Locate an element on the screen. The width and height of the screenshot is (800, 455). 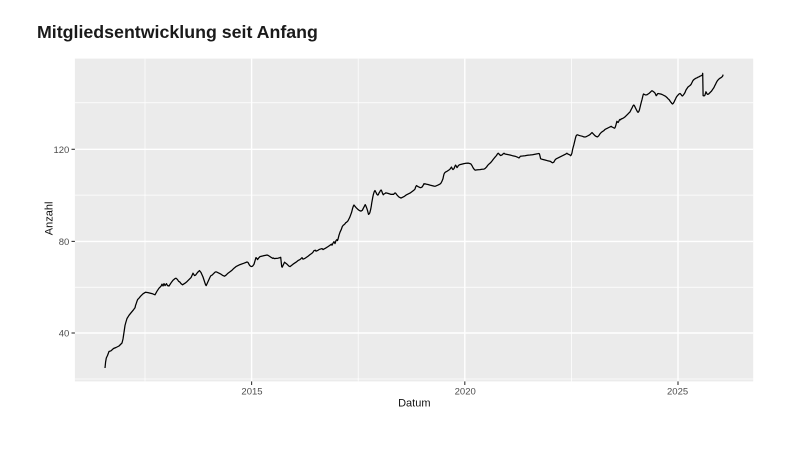
svg-text: 80 is located at coordinates (64, 242).